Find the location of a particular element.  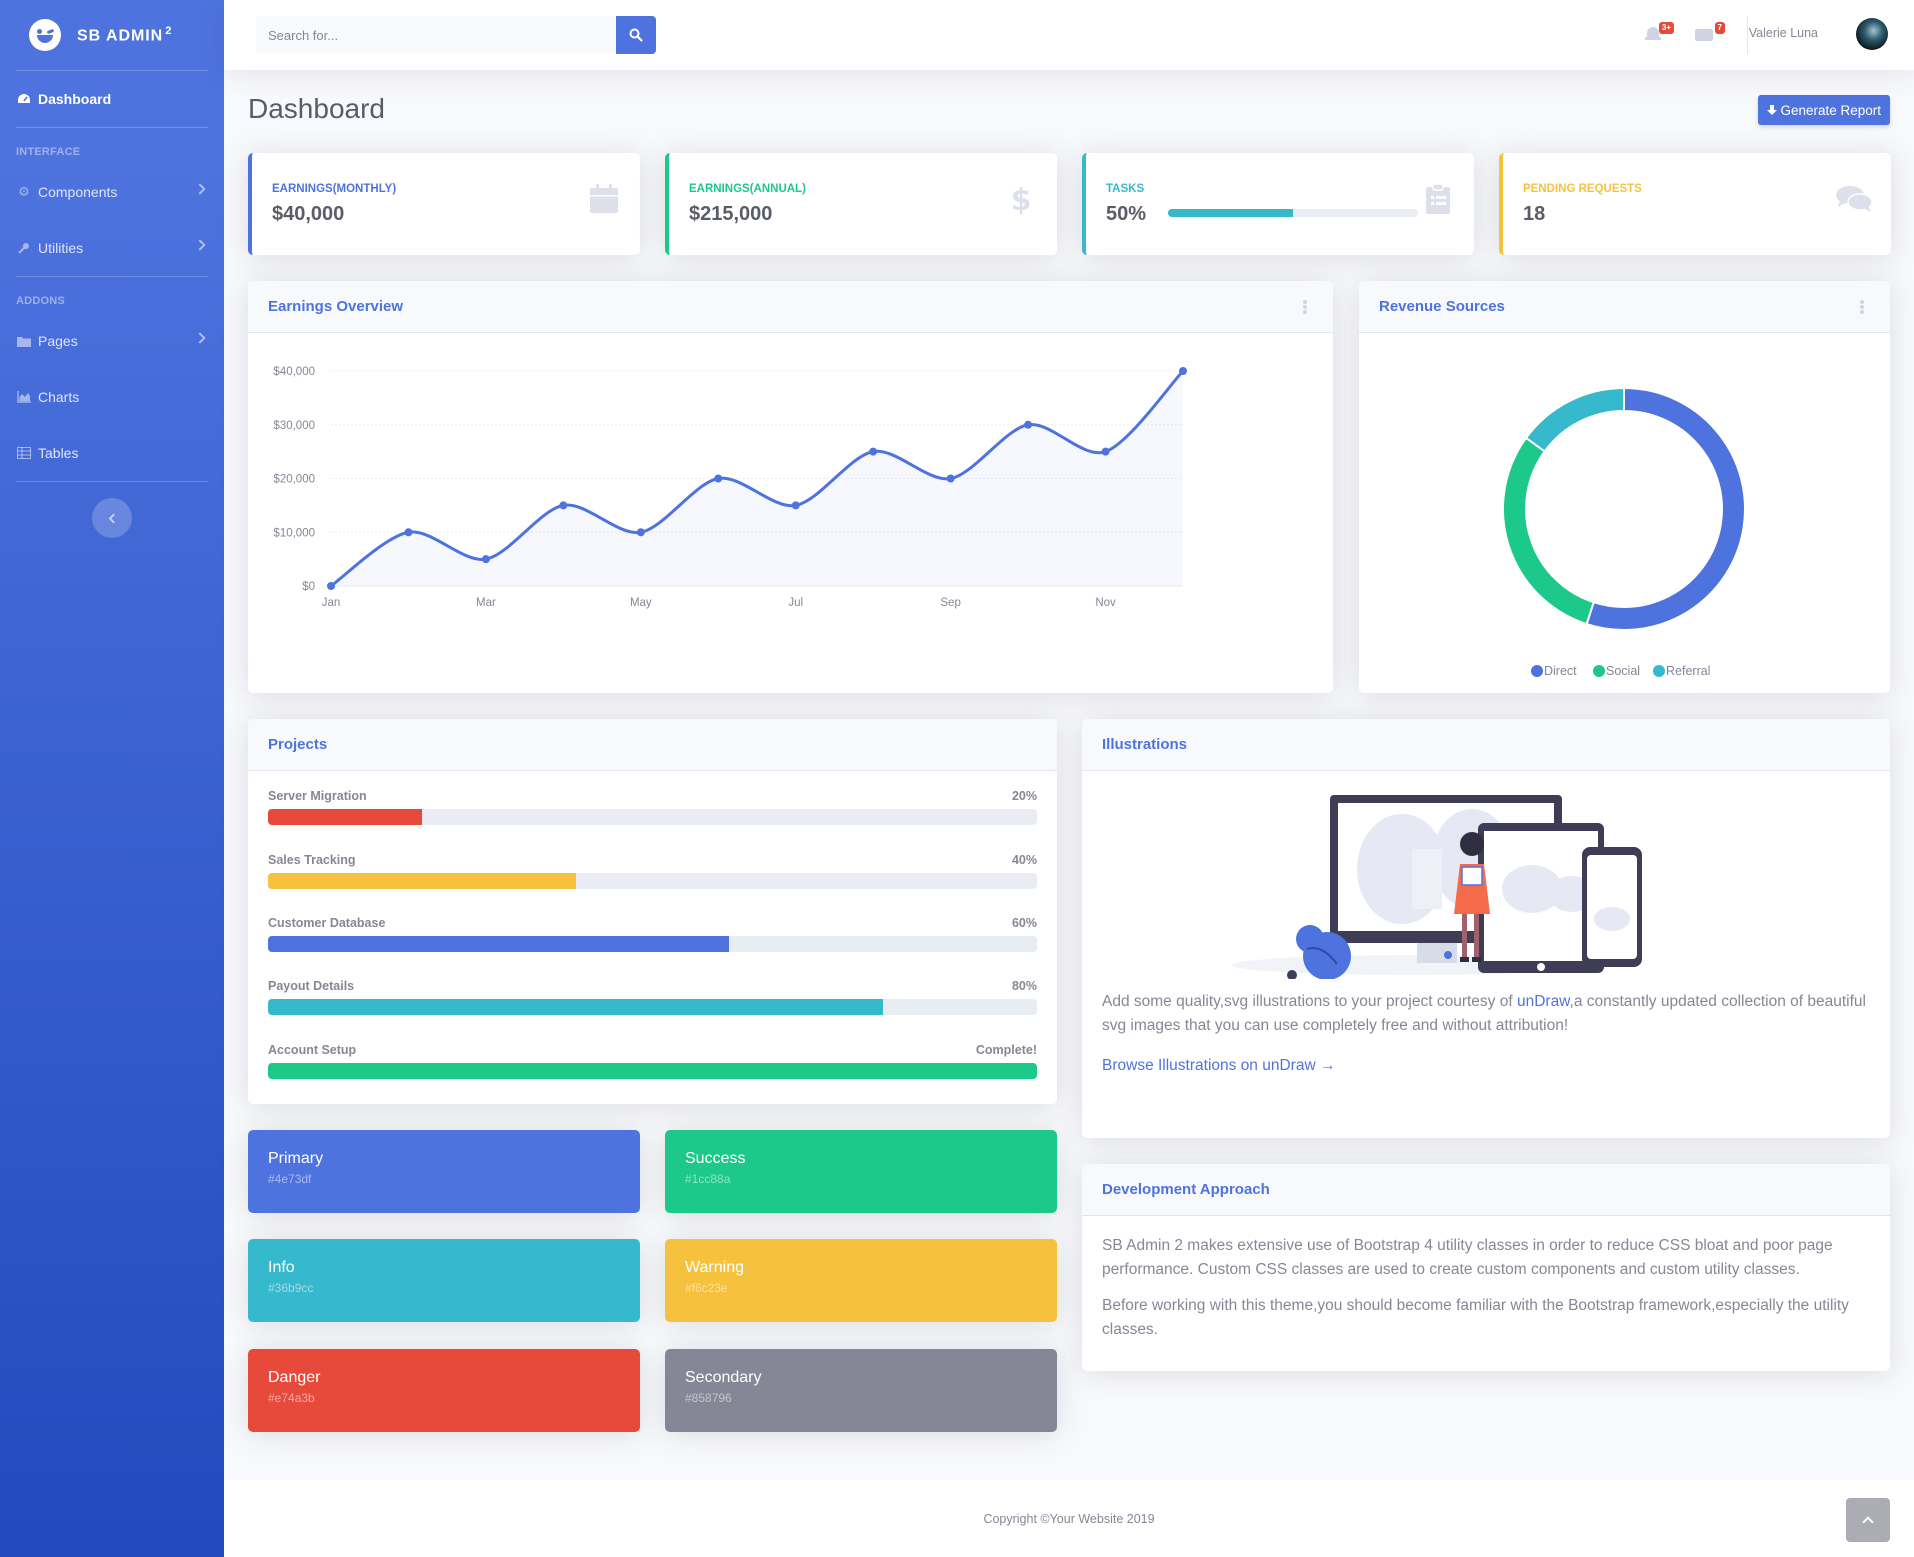

generate-report-button: Generate Report is located at coordinates (1824, 110).